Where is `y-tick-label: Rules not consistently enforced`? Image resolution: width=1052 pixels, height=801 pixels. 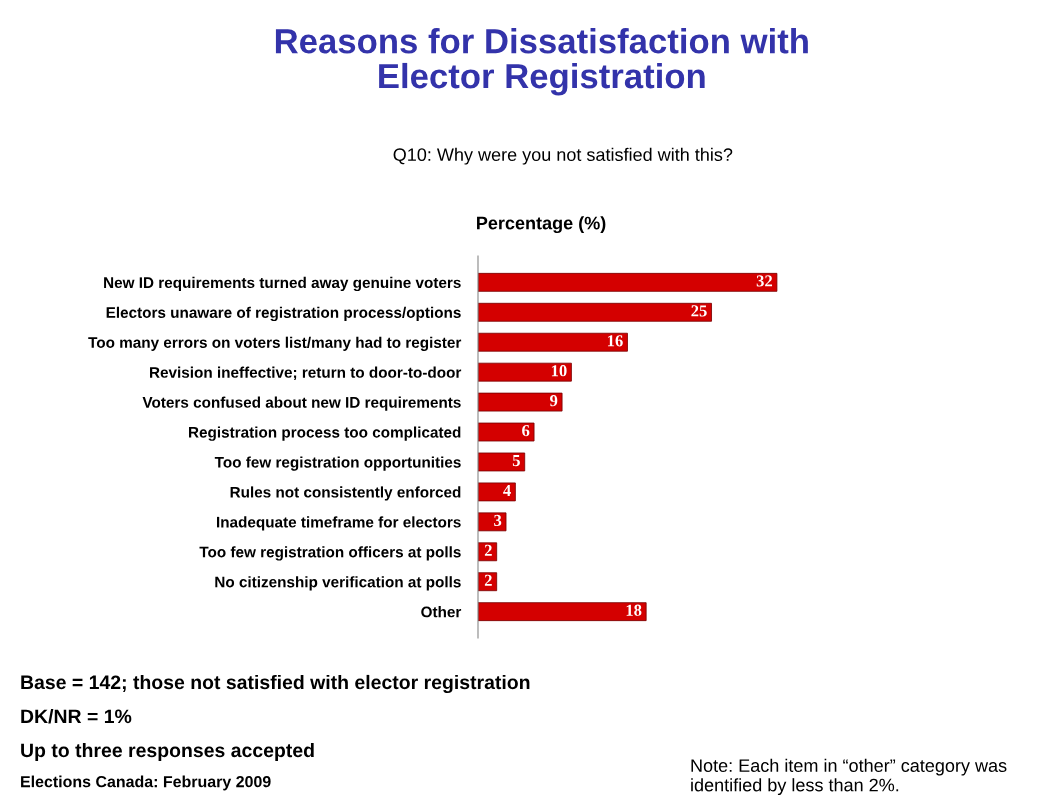 y-tick-label: Rules not consistently enforced is located at coordinates (345, 493).